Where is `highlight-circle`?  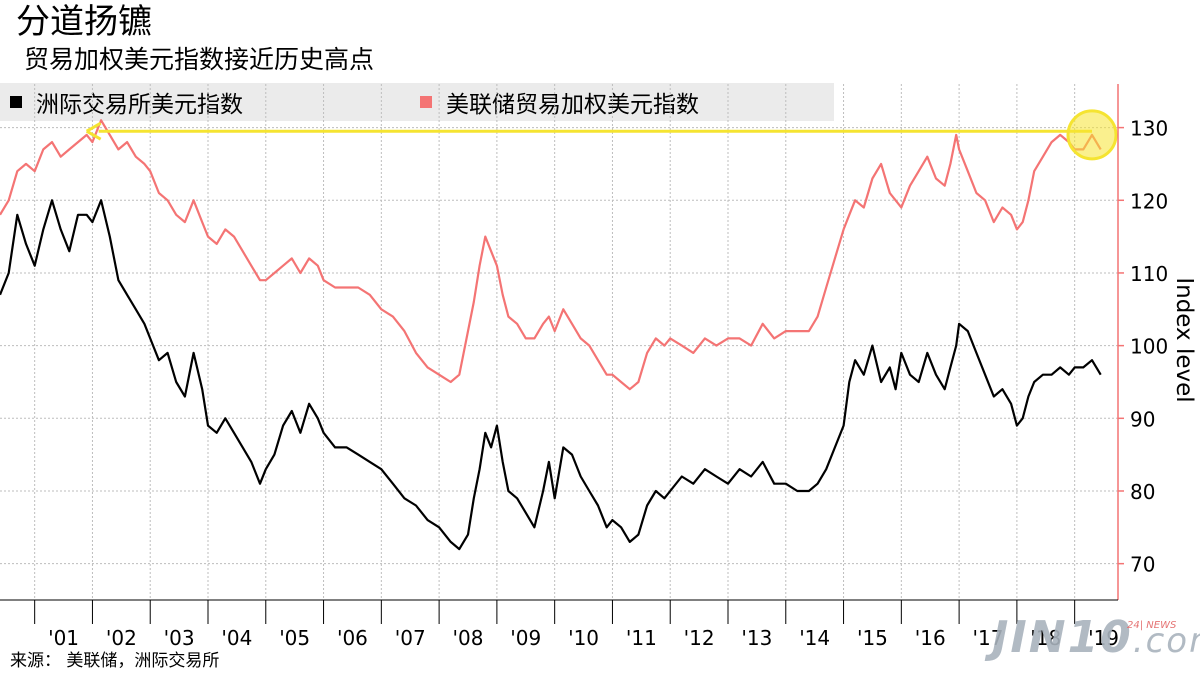
highlight-circle is located at coordinates (1092, 135).